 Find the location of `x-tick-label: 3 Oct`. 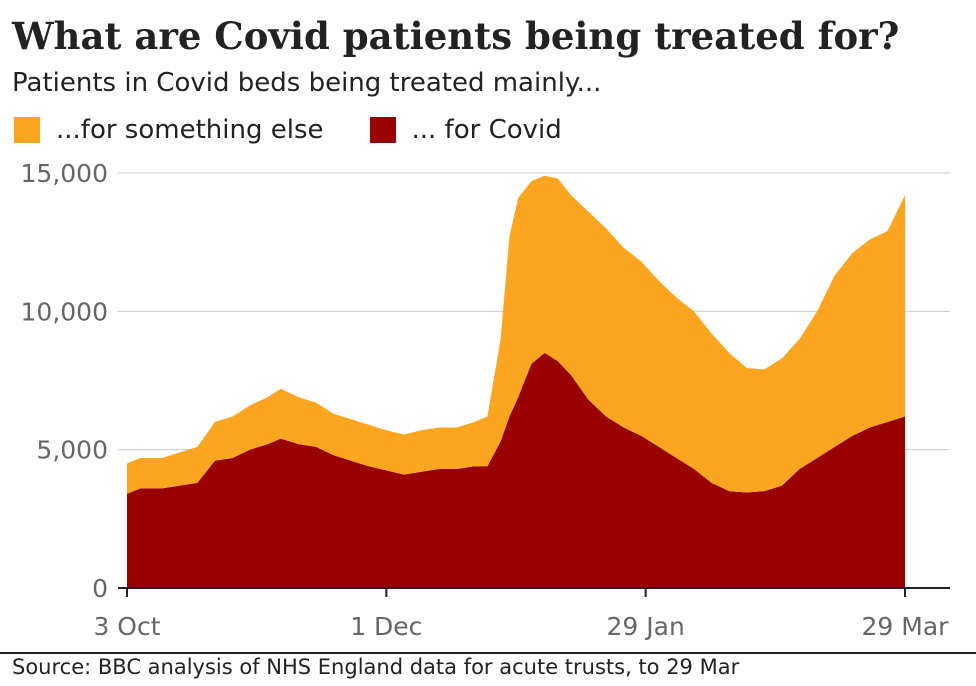

x-tick-label: 3 Oct is located at coordinates (126, 626).